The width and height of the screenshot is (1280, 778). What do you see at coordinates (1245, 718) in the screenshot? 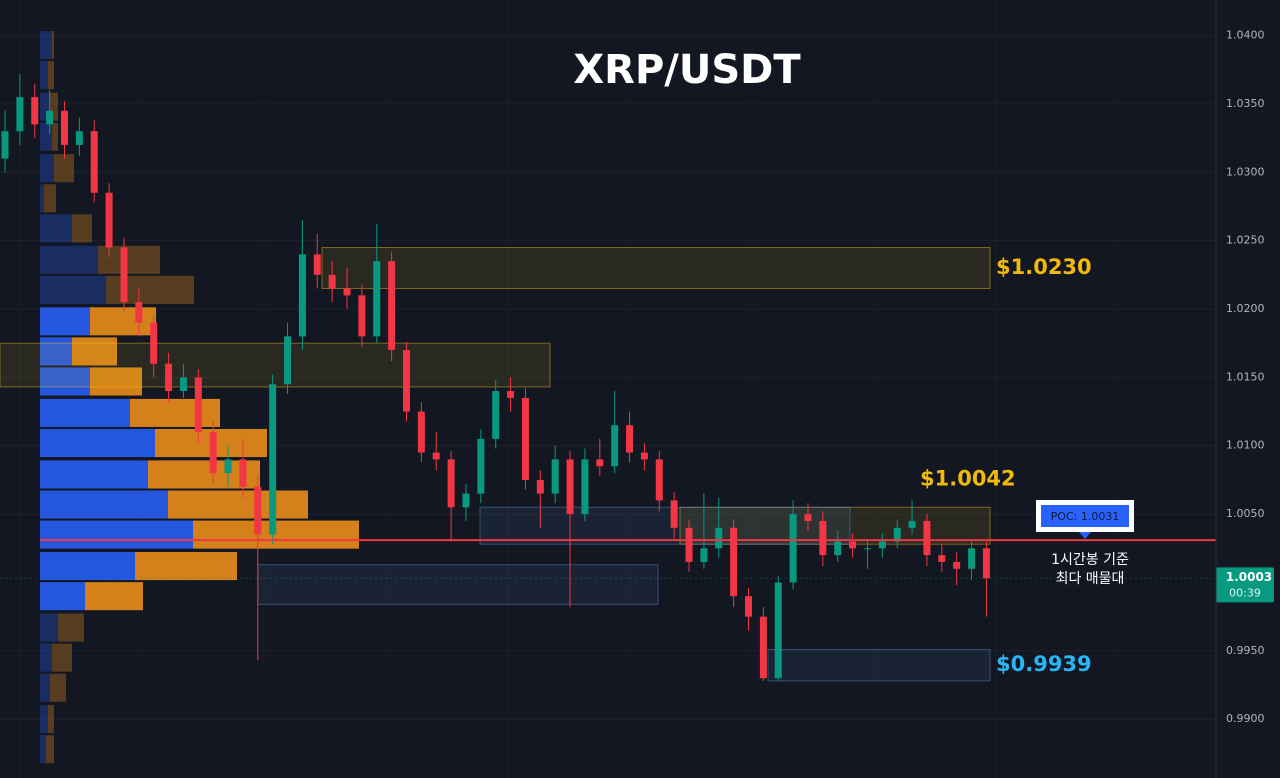
I see `y-tick-label: 0.9900` at bounding box center [1245, 718].